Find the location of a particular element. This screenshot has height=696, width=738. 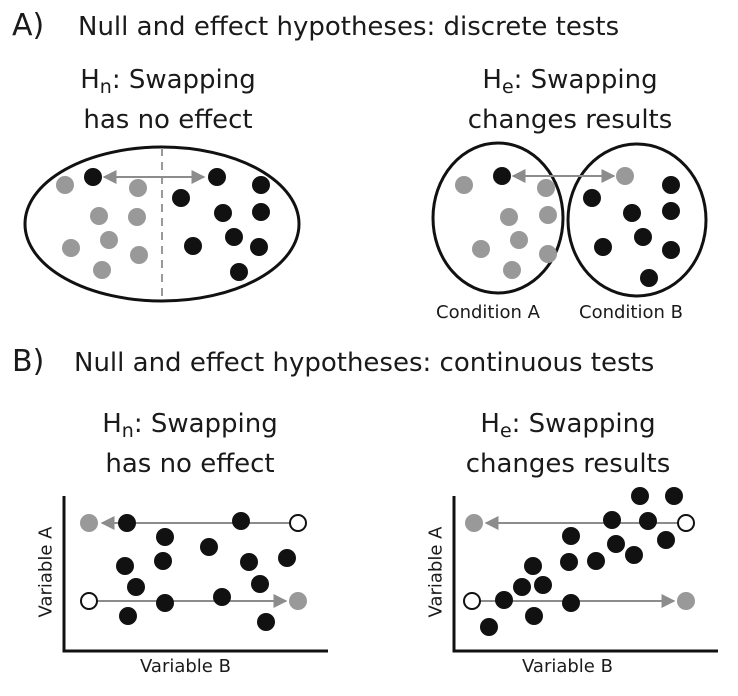

condition-a-label: Condition A is located at coordinates (488, 312).